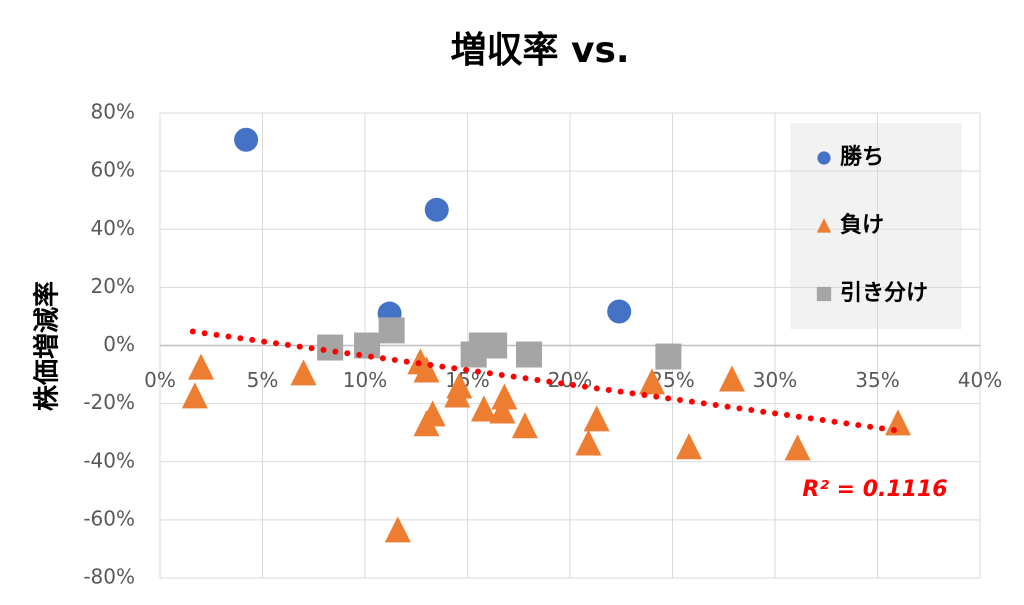 This screenshot has height=605, width=1024. Describe the element at coordinates (109, 518) in the screenshot. I see `y-tick-label: -60%` at that location.